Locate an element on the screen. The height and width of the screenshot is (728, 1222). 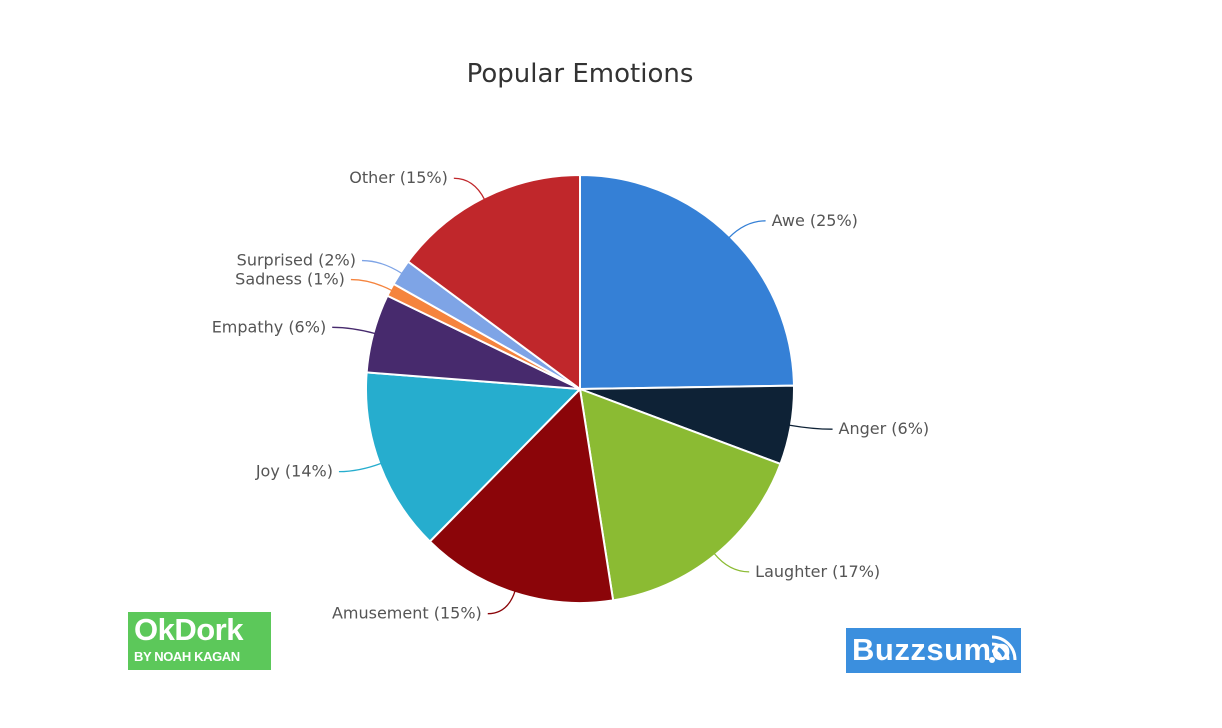
label-anger: Anger (6%) is located at coordinates (884, 428).